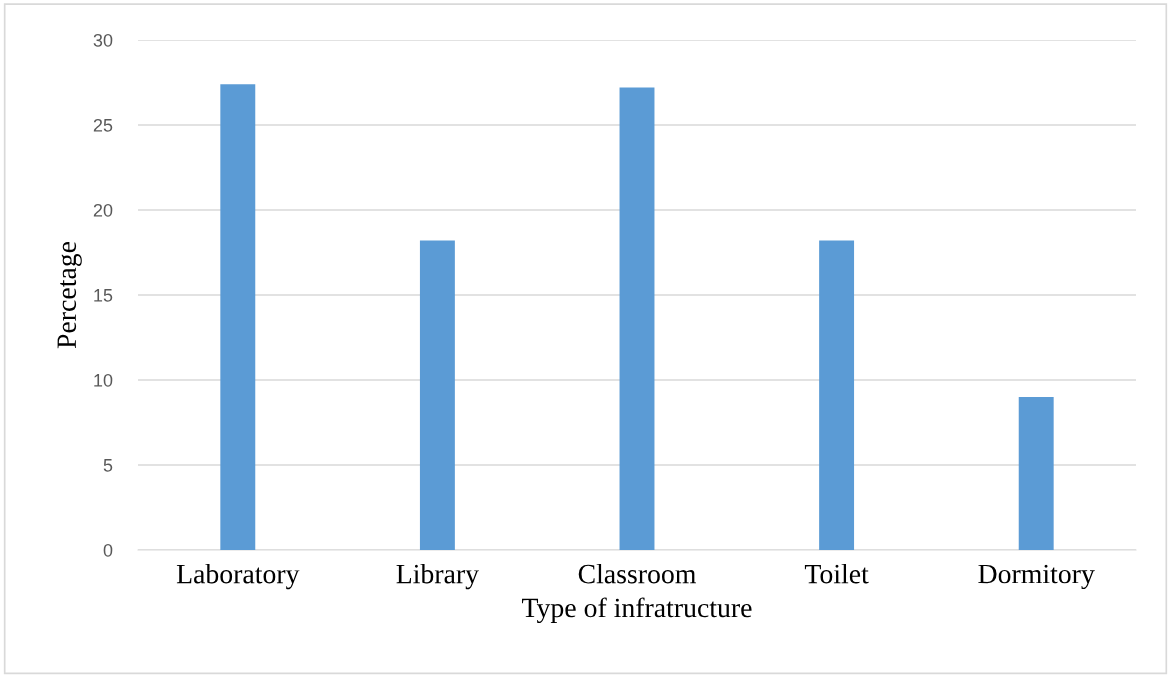  I want to click on x-tick-label: Laboratory, so click(238, 576).